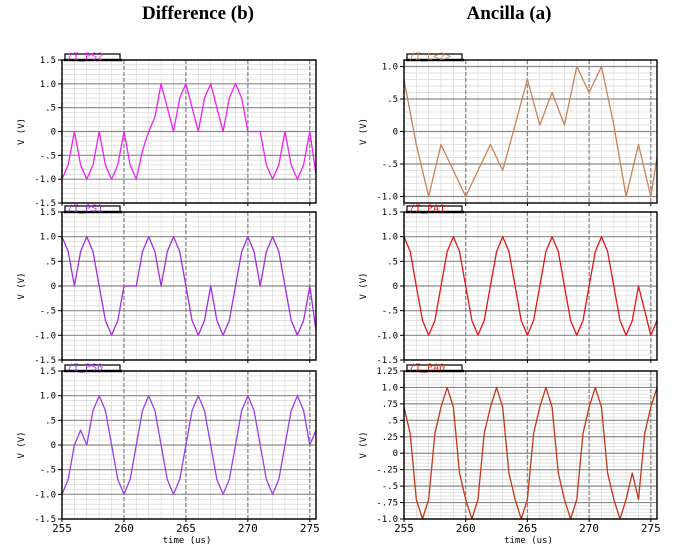 Image resolution: width=681 pixels, height=553 pixels. I want to click on chart-4-trace-tab-base, so click(435, 212).